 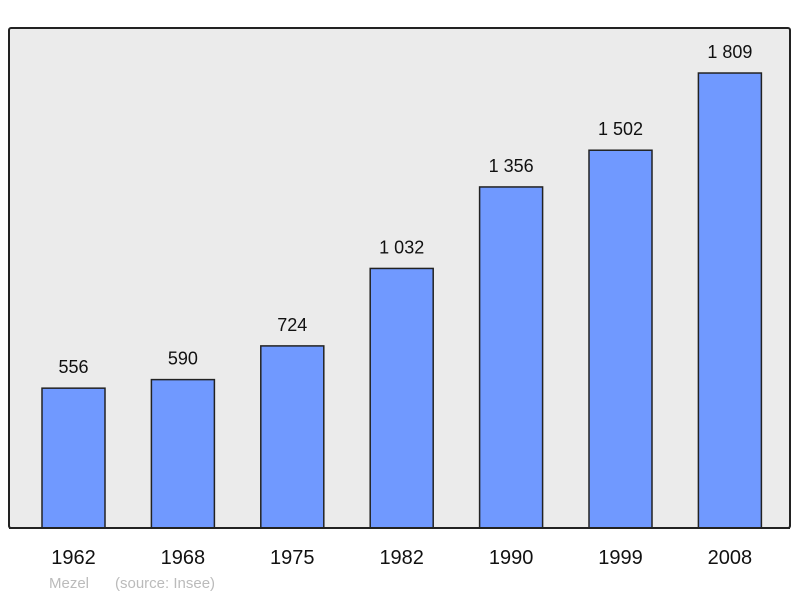 What do you see at coordinates (165, 583) in the screenshot?
I see `source-note: (source: Insee)` at bounding box center [165, 583].